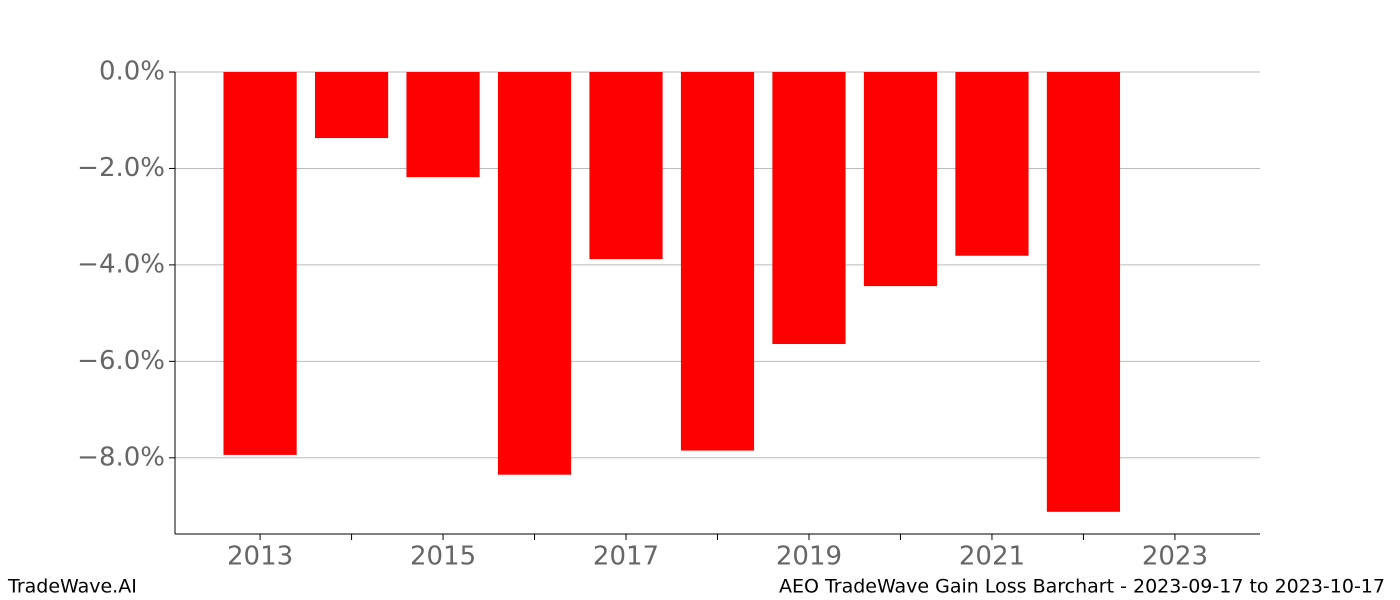 This screenshot has width=1400, height=600. What do you see at coordinates (809, 557) in the screenshot?
I see `x-tick-label: 2019` at bounding box center [809, 557].